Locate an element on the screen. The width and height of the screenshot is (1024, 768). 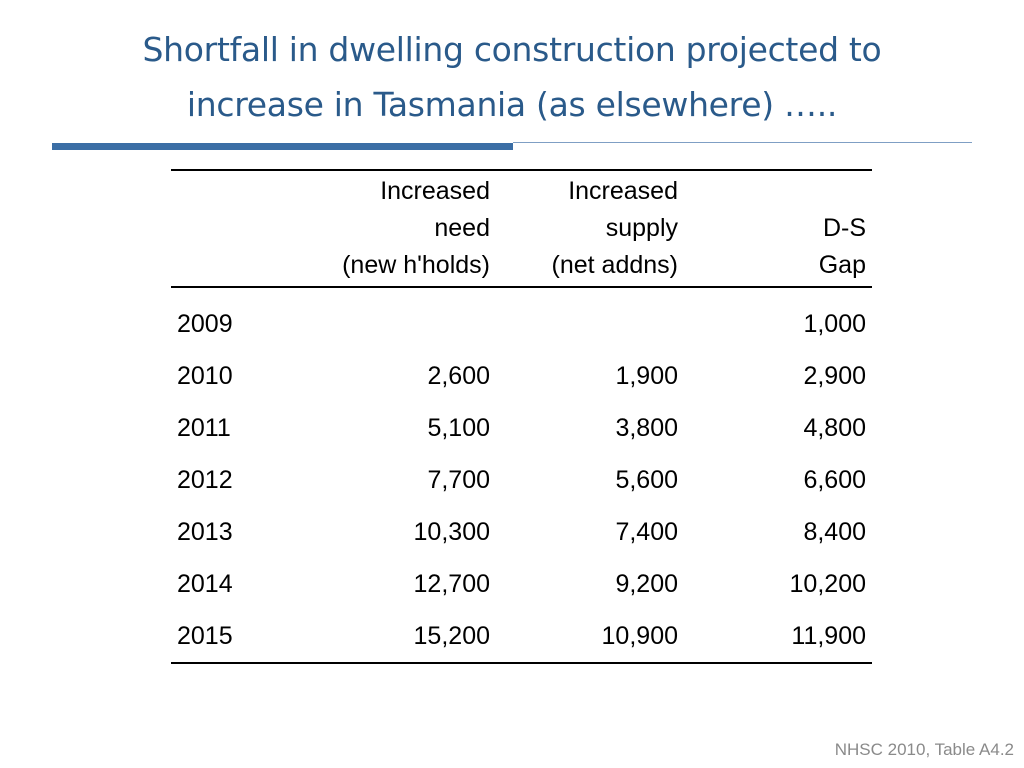
header-supply-line-1: Increased is located at coordinates (623, 191).